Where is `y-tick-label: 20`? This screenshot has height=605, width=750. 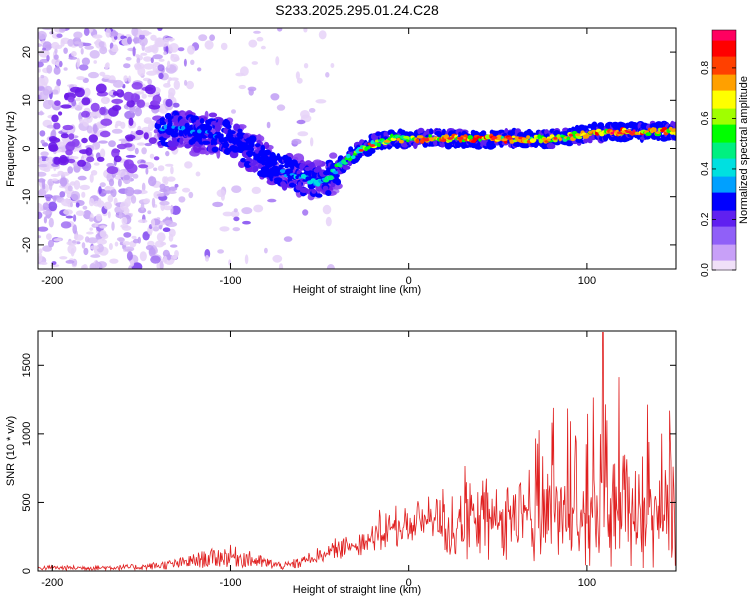 y-tick-label: 20 is located at coordinates (27, 52).